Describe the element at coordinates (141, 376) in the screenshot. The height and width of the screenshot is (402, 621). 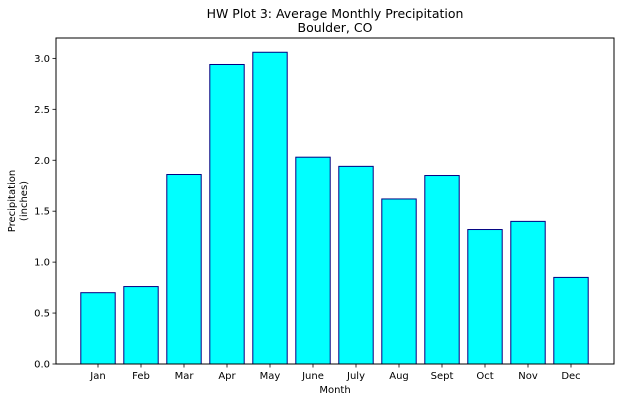
I see `x-tick-label: Feb` at that location.